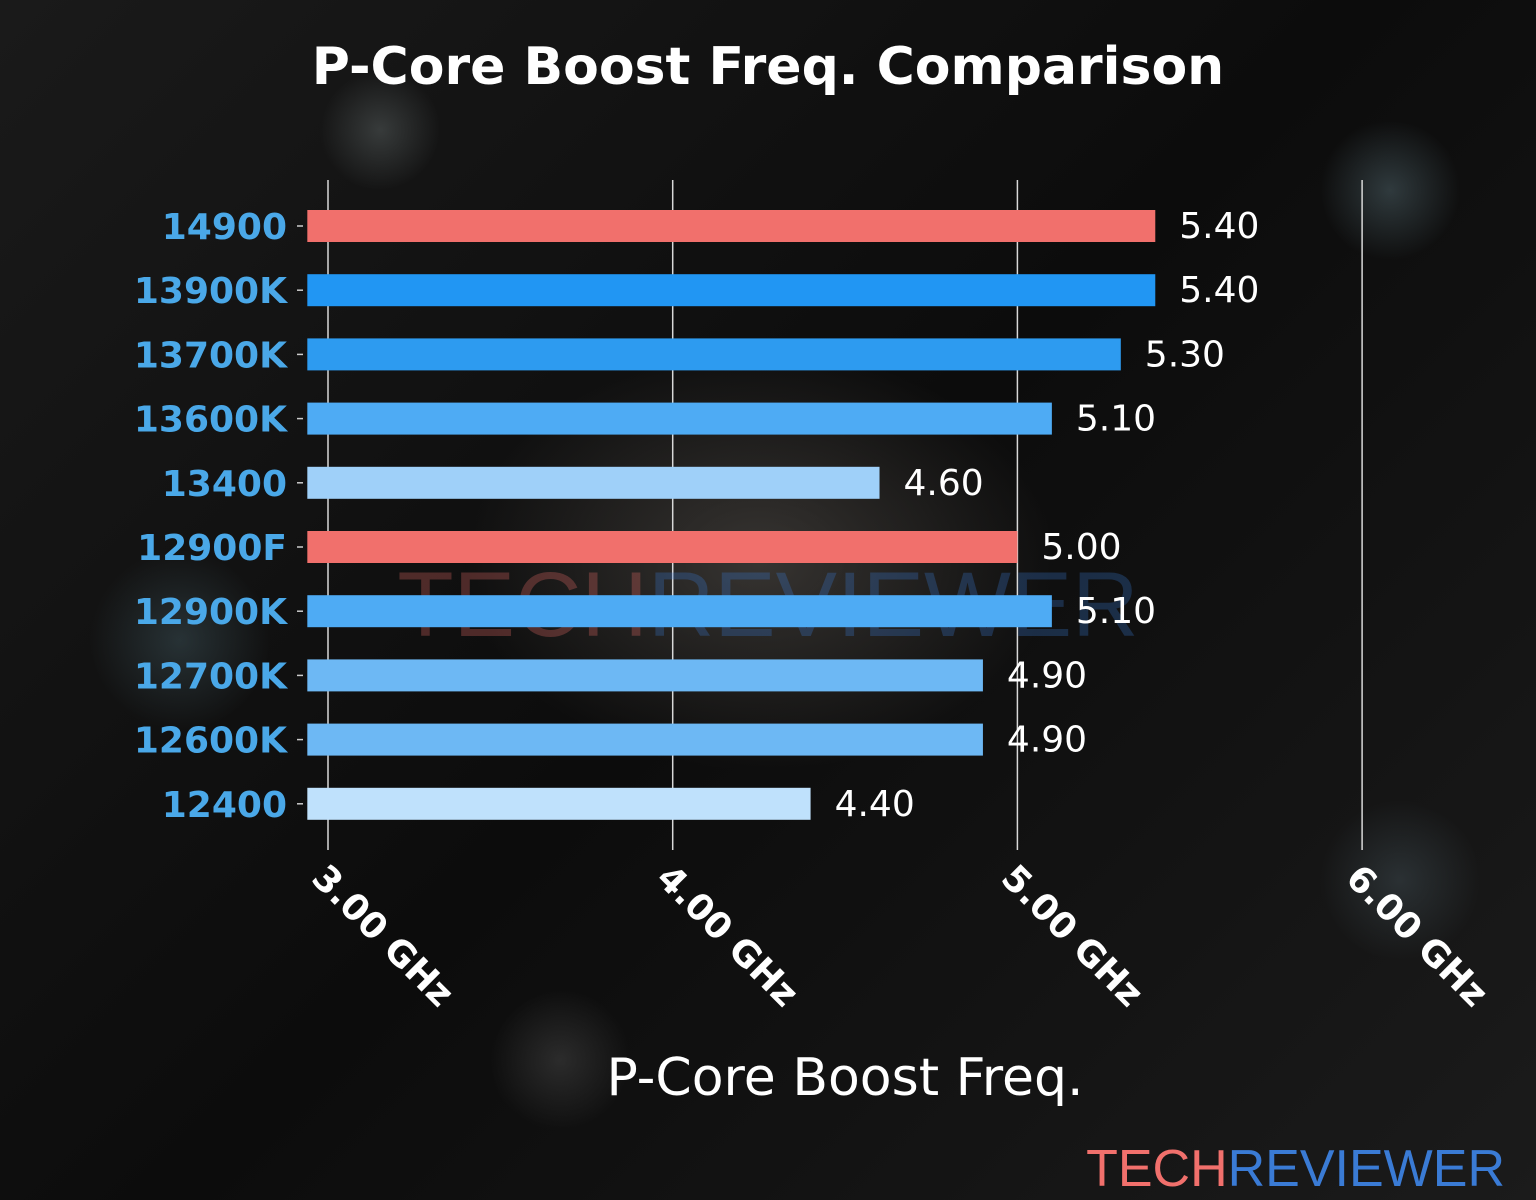 Image resolution: width=1536 pixels, height=1200 pixels. Describe the element at coordinates (768, 67) in the screenshot. I see `chart-title: P-Core Boost Freq. Comparison` at that location.